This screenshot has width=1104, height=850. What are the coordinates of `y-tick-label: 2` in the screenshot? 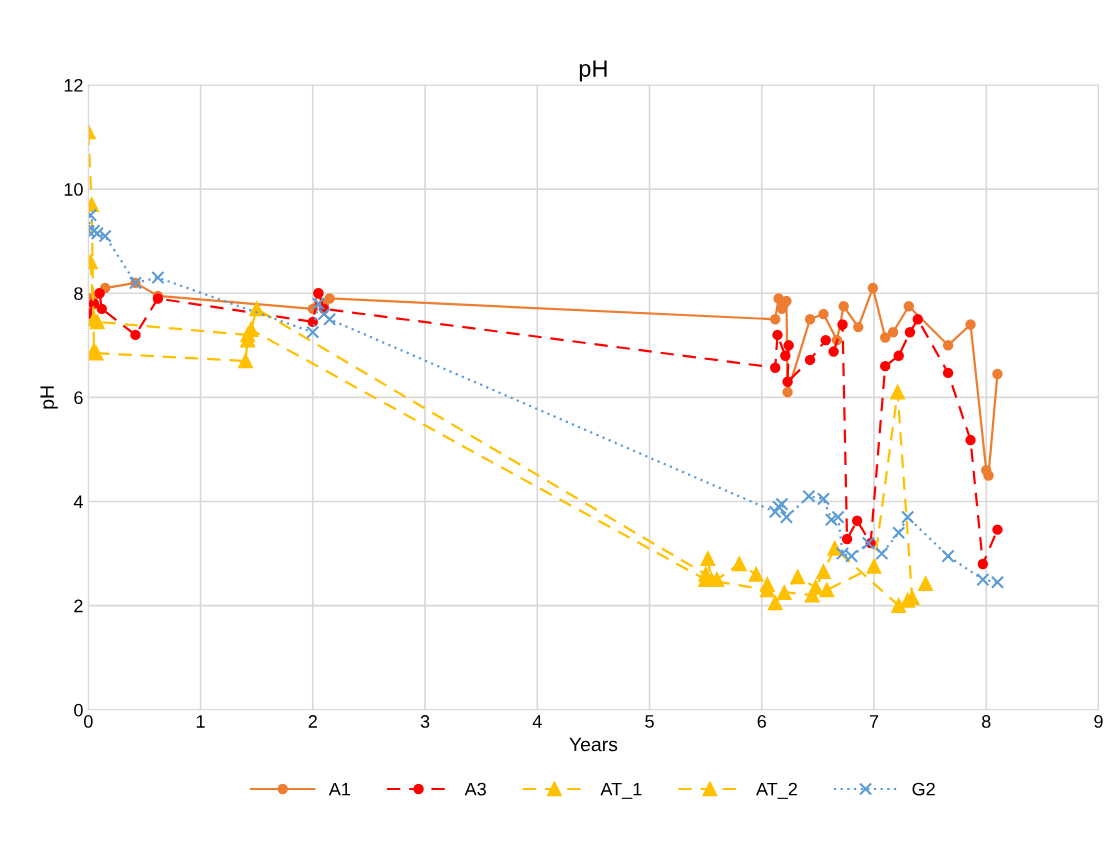 It's located at (78, 606).